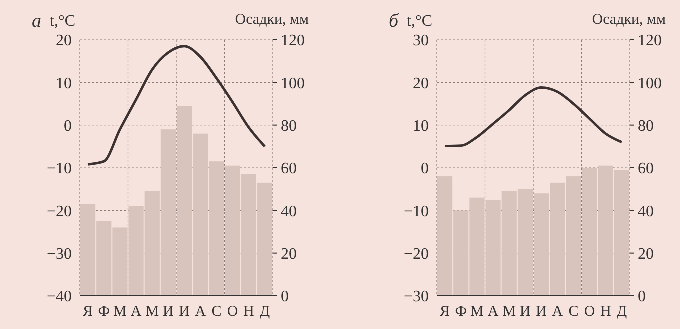 The width and height of the screenshot is (680, 329). What do you see at coordinates (37, 21) in the screenshot?
I see `chart-title: а` at bounding box center [37, 21].